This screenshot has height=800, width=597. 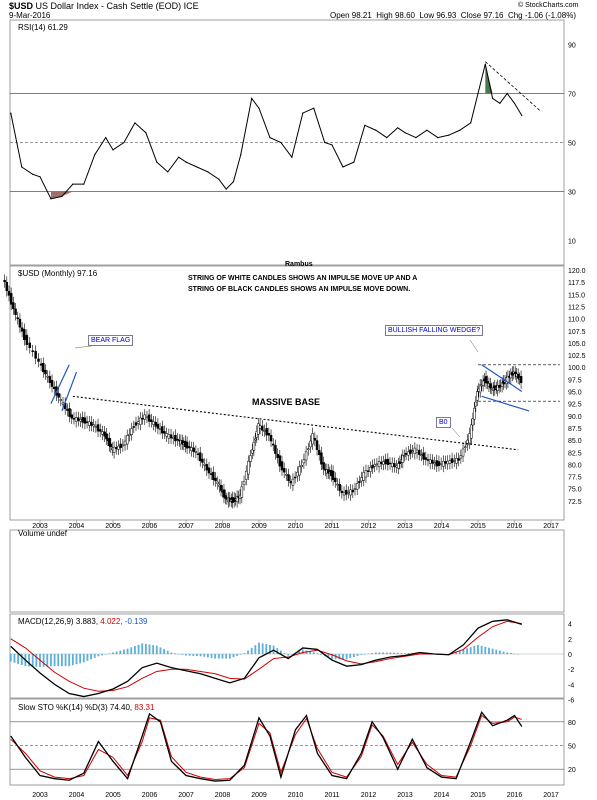 I want to click on price-tick-label: 100.0, so click(x=577, y=368).